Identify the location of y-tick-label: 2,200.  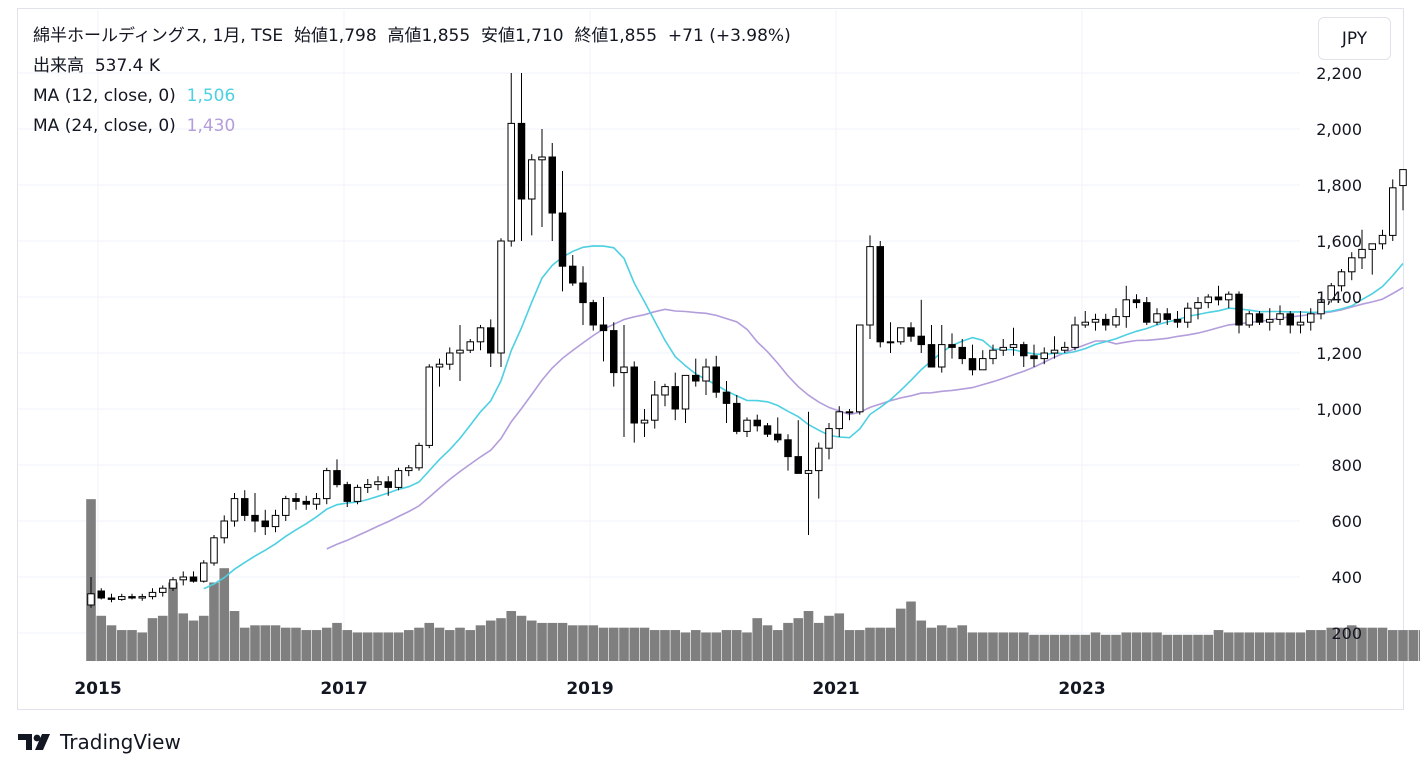
(1339, 73).